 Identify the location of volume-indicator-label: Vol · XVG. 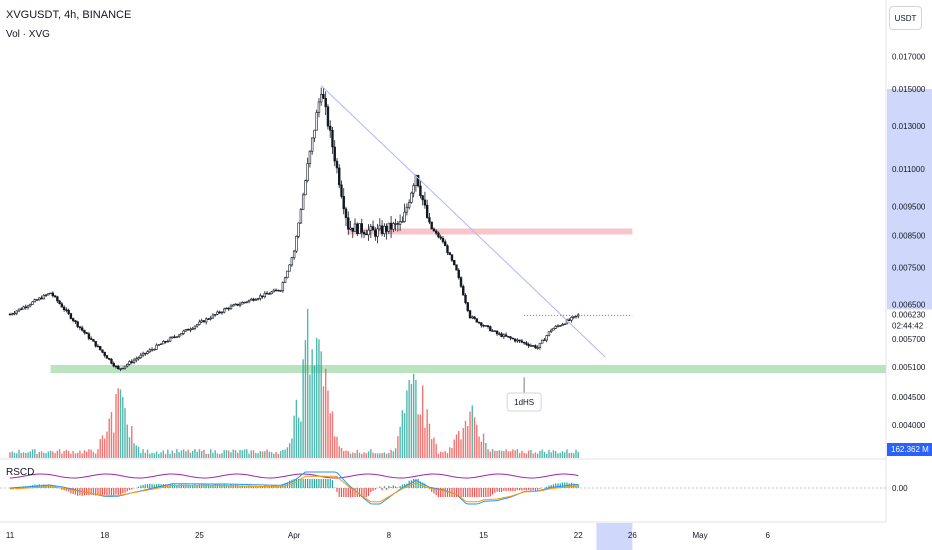
(28, 34).